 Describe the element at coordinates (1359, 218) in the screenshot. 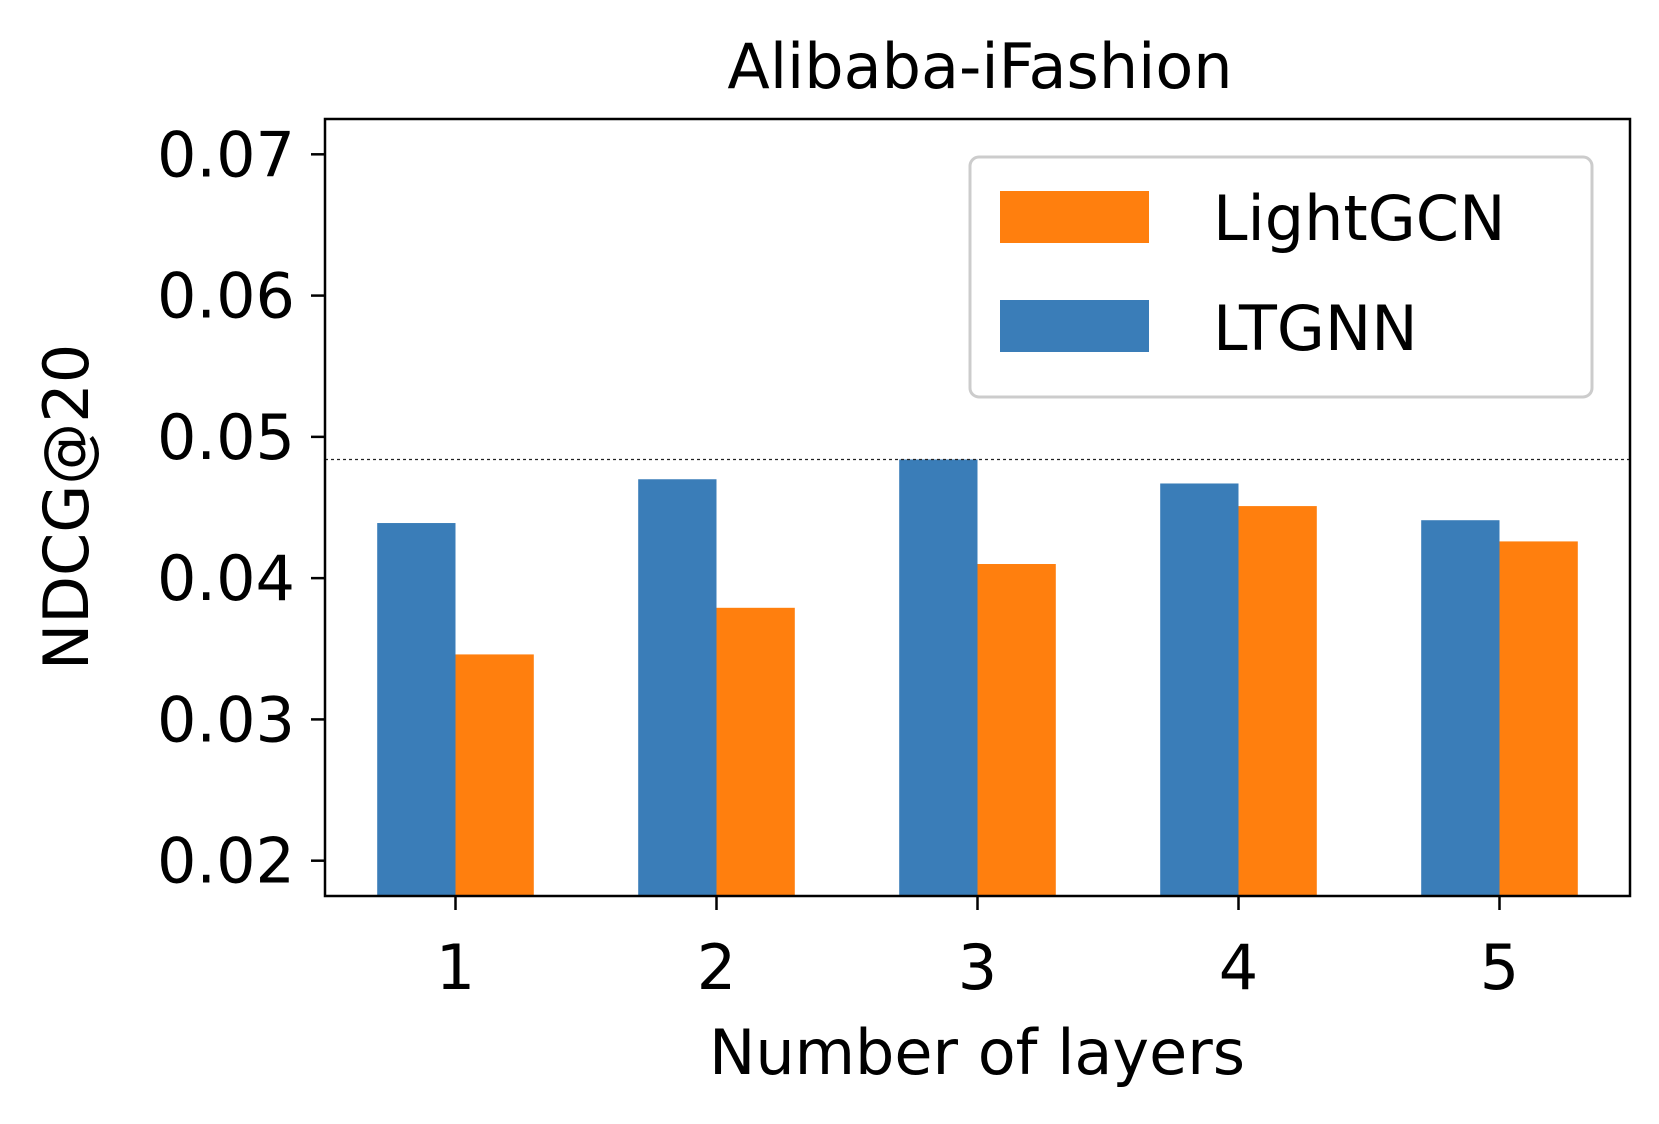

I see `legend-label-lightgcn: LightGCN` at that location.